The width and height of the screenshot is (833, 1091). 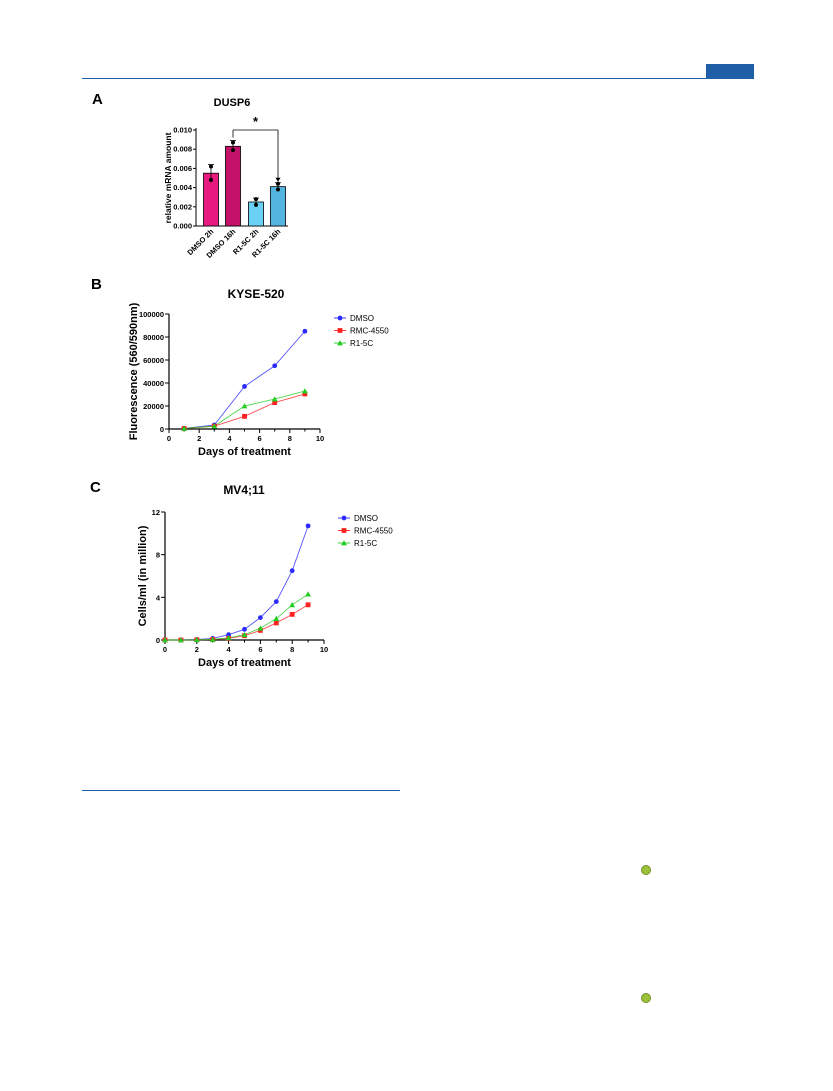 I want to click on y-tick-label: 12, so click(x=156, y=512).